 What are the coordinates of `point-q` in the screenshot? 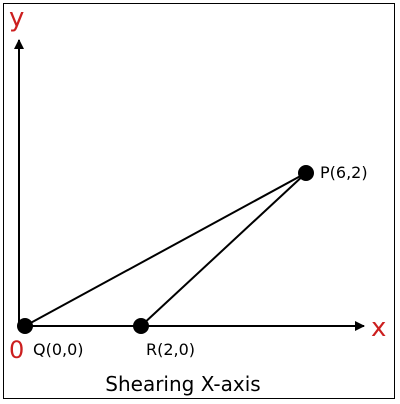 It's located at (25, 326).